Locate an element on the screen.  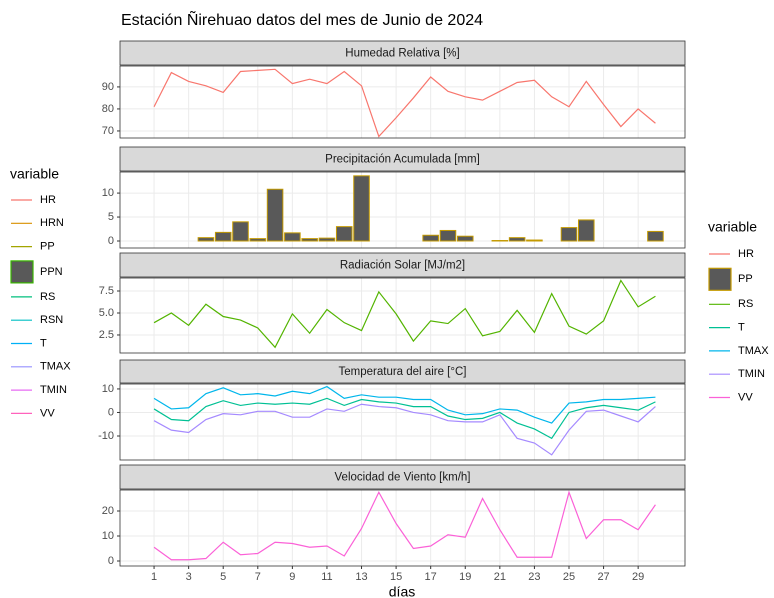
strip-title: Velocidad de Viento [km/h] is located at coordinates (403, 478).